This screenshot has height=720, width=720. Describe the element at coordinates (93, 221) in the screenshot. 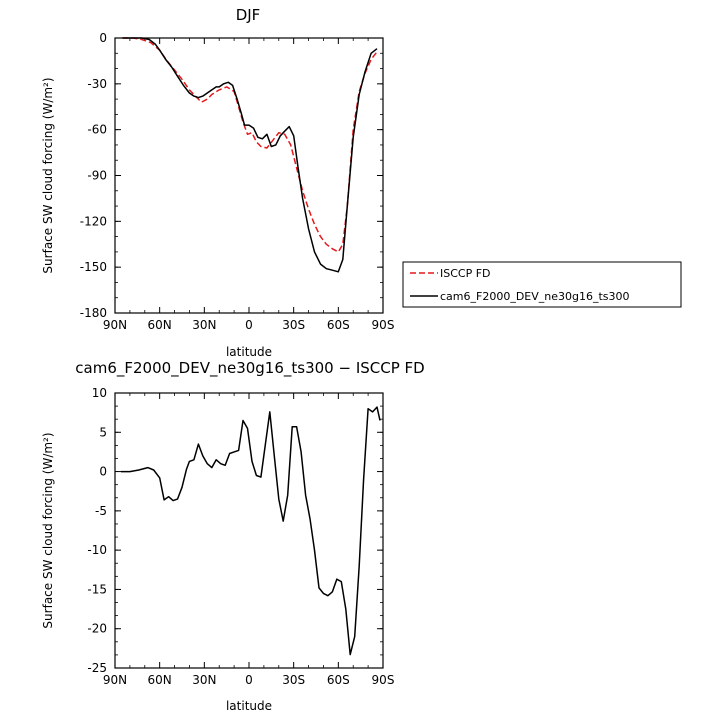

I see `y-tick-label: -120` at that location.